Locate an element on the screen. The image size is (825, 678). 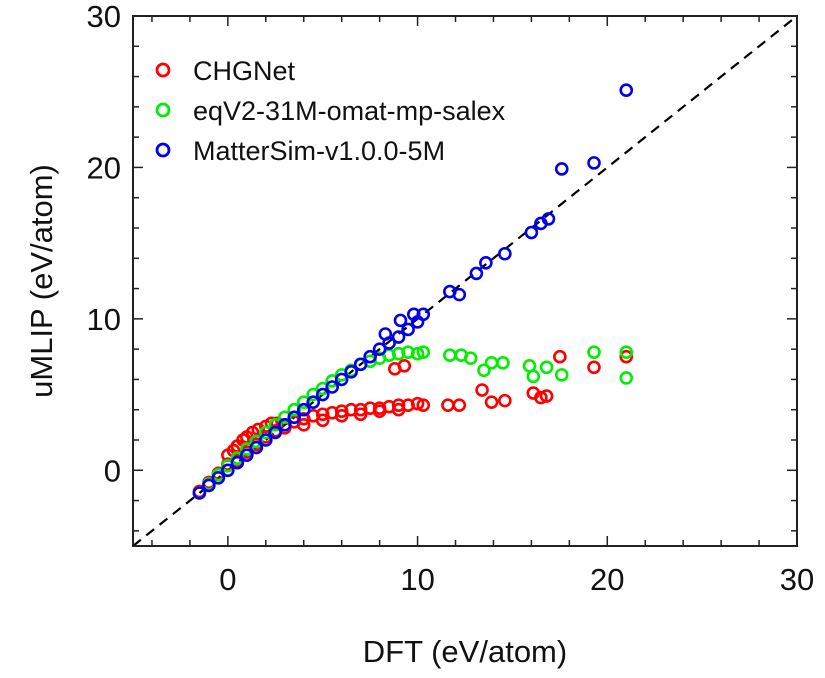
legend-label: eqV2-31M-omat-mp-salex is located at coordinates (349, 111).